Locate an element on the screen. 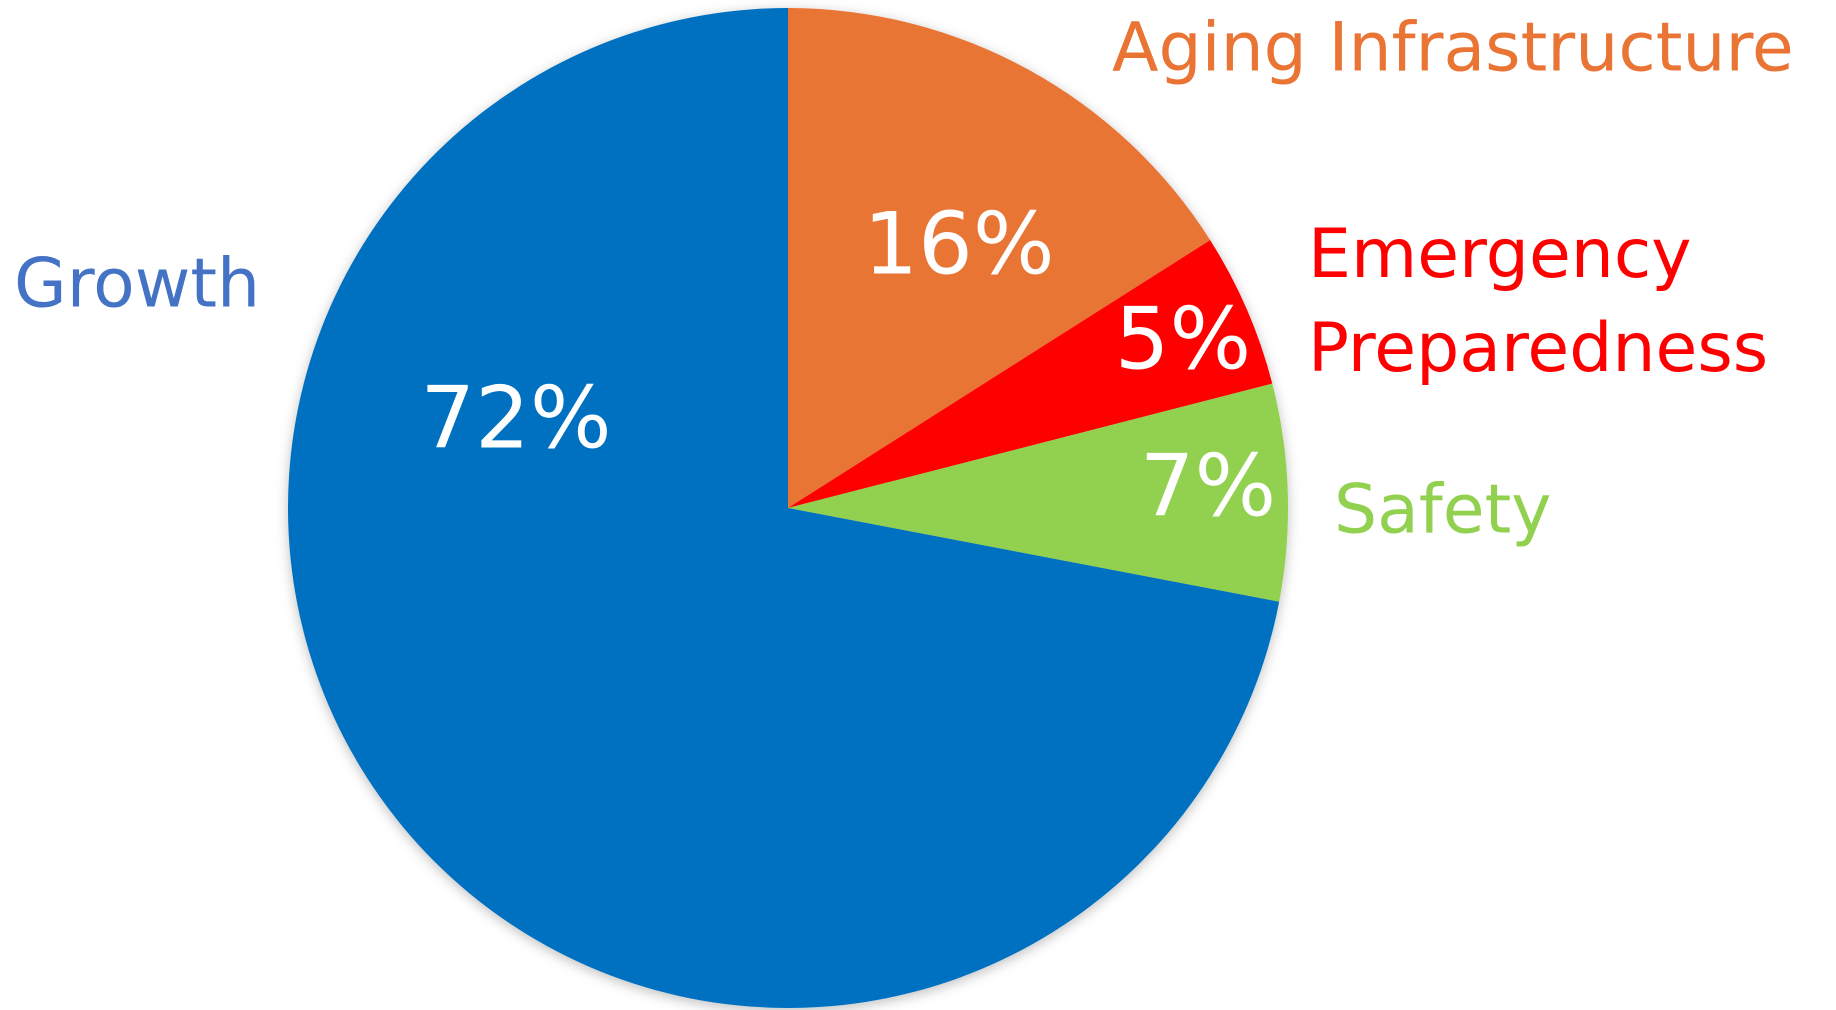 The width and height of the screenshot is (1836, 1010). category-label: Aging Infrastructure is located at coordinates (1453, 48).